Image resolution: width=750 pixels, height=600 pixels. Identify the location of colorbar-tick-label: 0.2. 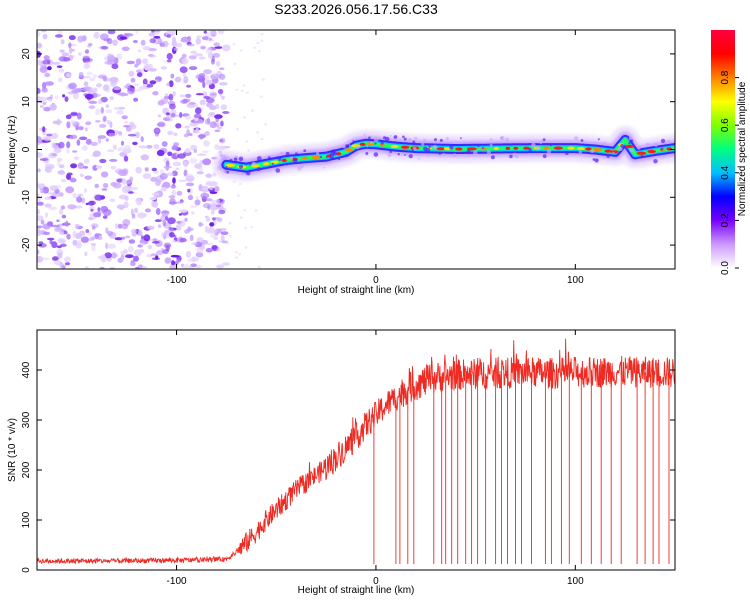
(725, 220).